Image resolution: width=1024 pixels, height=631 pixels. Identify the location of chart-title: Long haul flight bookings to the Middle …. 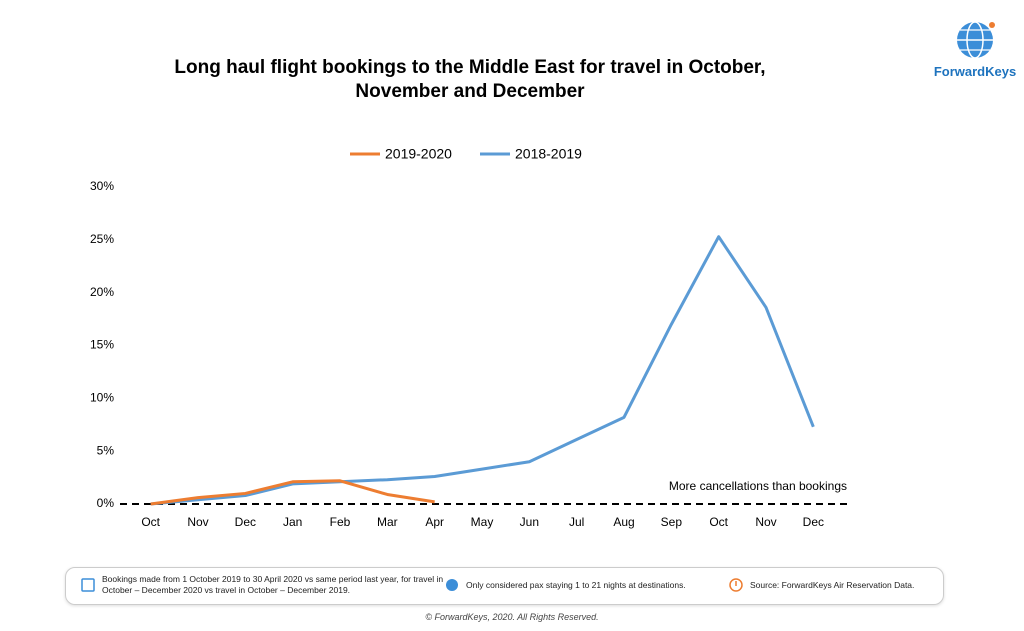
(470, 79).